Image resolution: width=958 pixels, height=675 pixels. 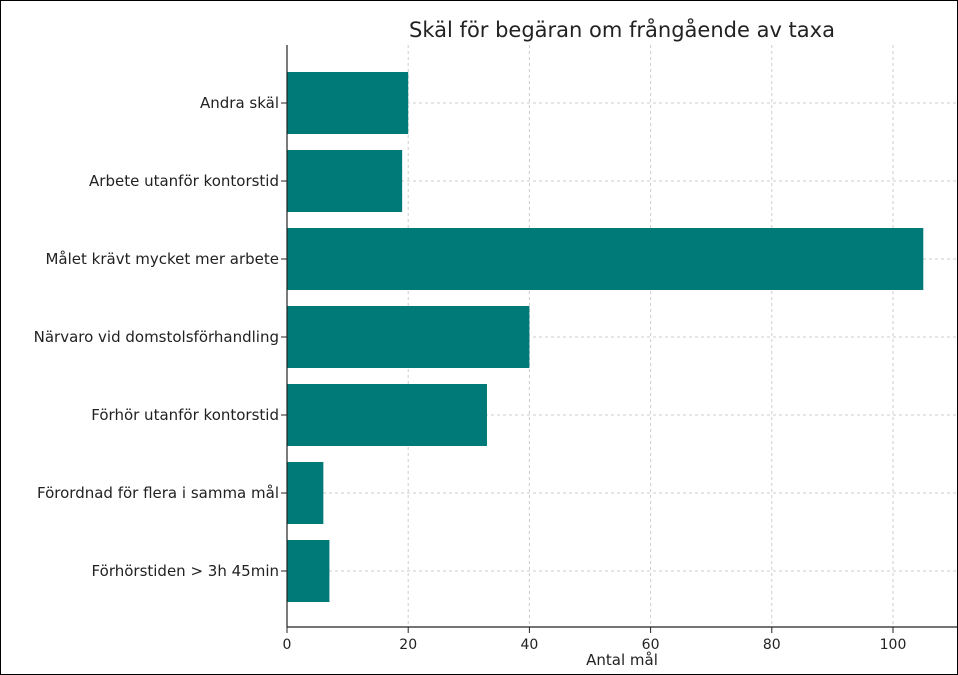 I want to click on category-label: Andra skäl, so click(x=239, y=103).